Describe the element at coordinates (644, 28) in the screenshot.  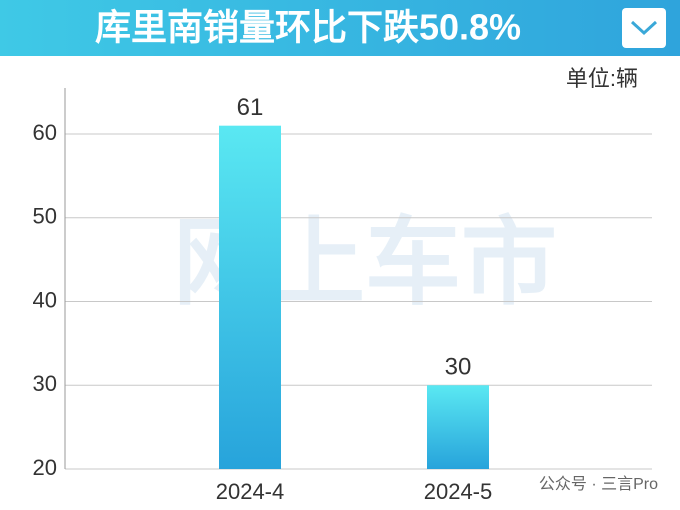
I see `dropdown-button` at that location.